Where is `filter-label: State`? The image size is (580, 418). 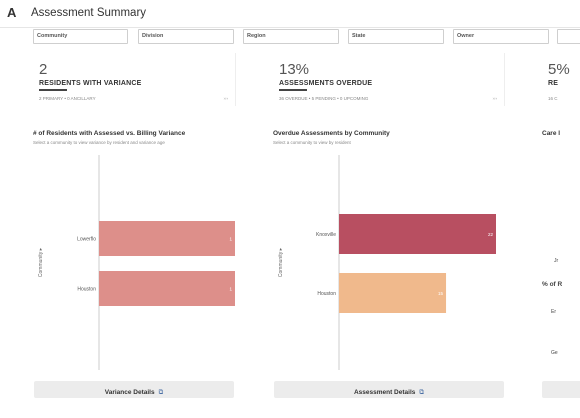
filter-label: State is located at coordinates (359, 36).